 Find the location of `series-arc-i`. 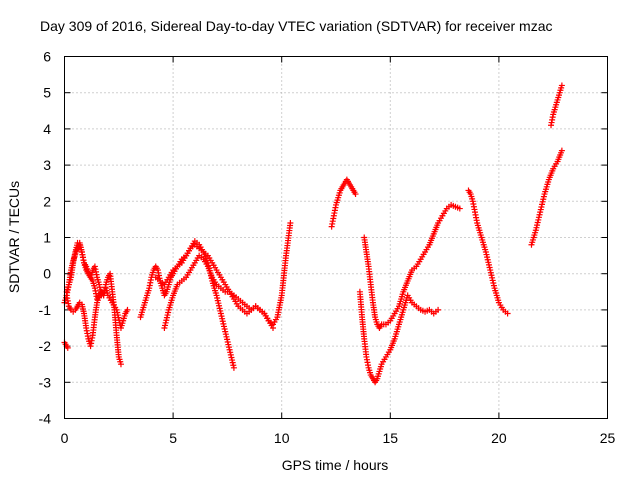

series-arc-i is located at coordinates (399, 337).